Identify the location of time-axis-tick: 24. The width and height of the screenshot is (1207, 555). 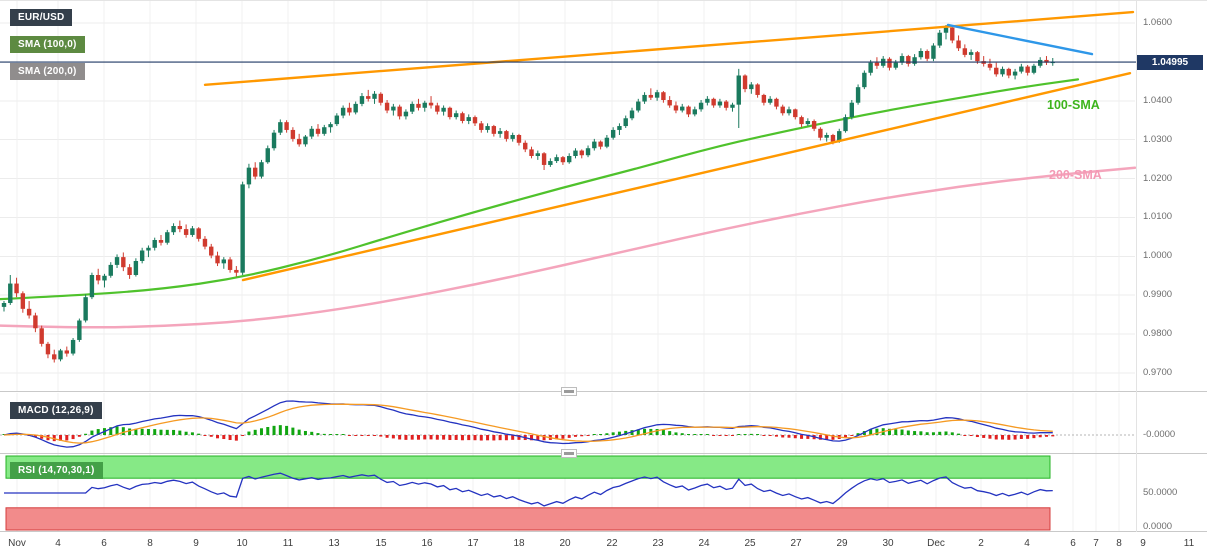
(704, 543).